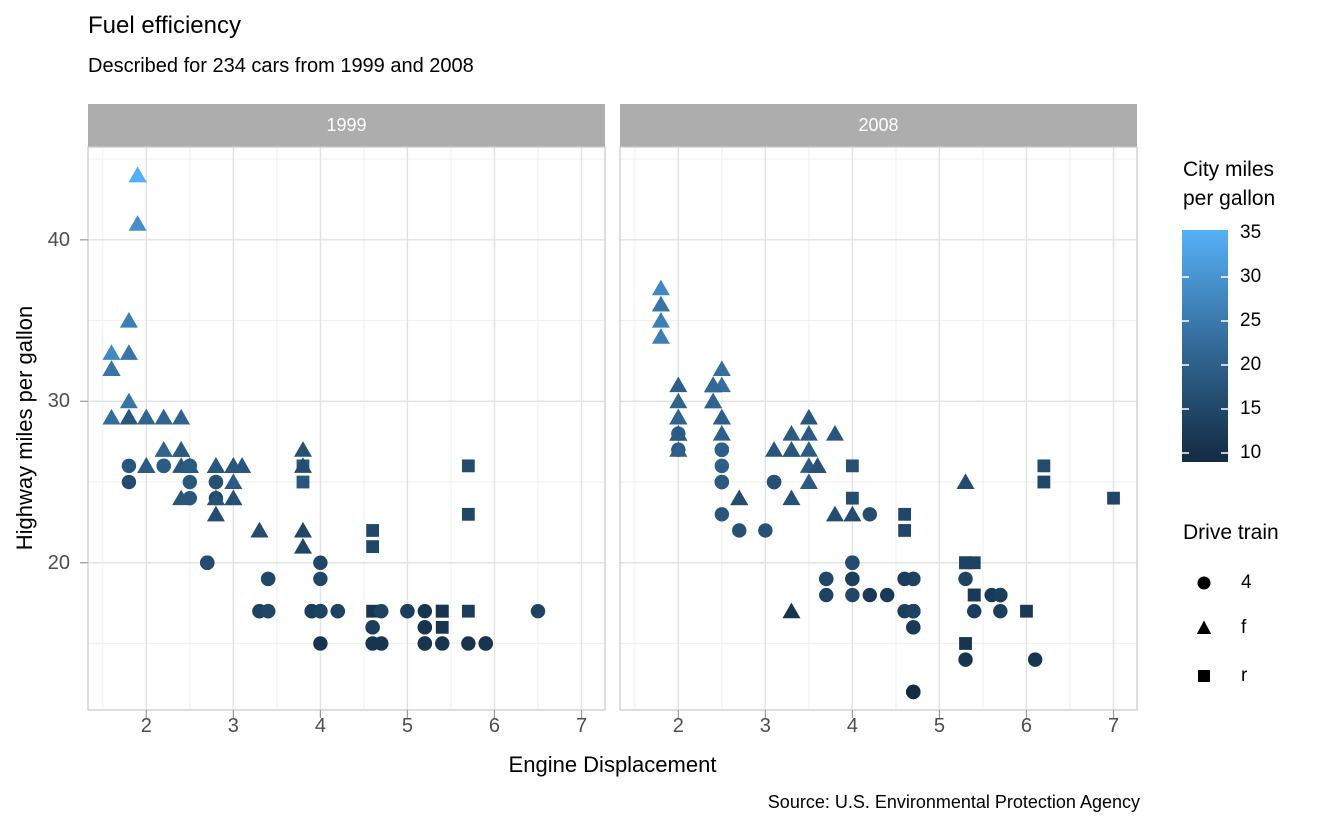 This screenshot has width=1344, height=830. What do you see at coordinates (1204, 583) in the screenshot?
I see `shape-legend-circle-icon` at bounding box center [1204, 583].